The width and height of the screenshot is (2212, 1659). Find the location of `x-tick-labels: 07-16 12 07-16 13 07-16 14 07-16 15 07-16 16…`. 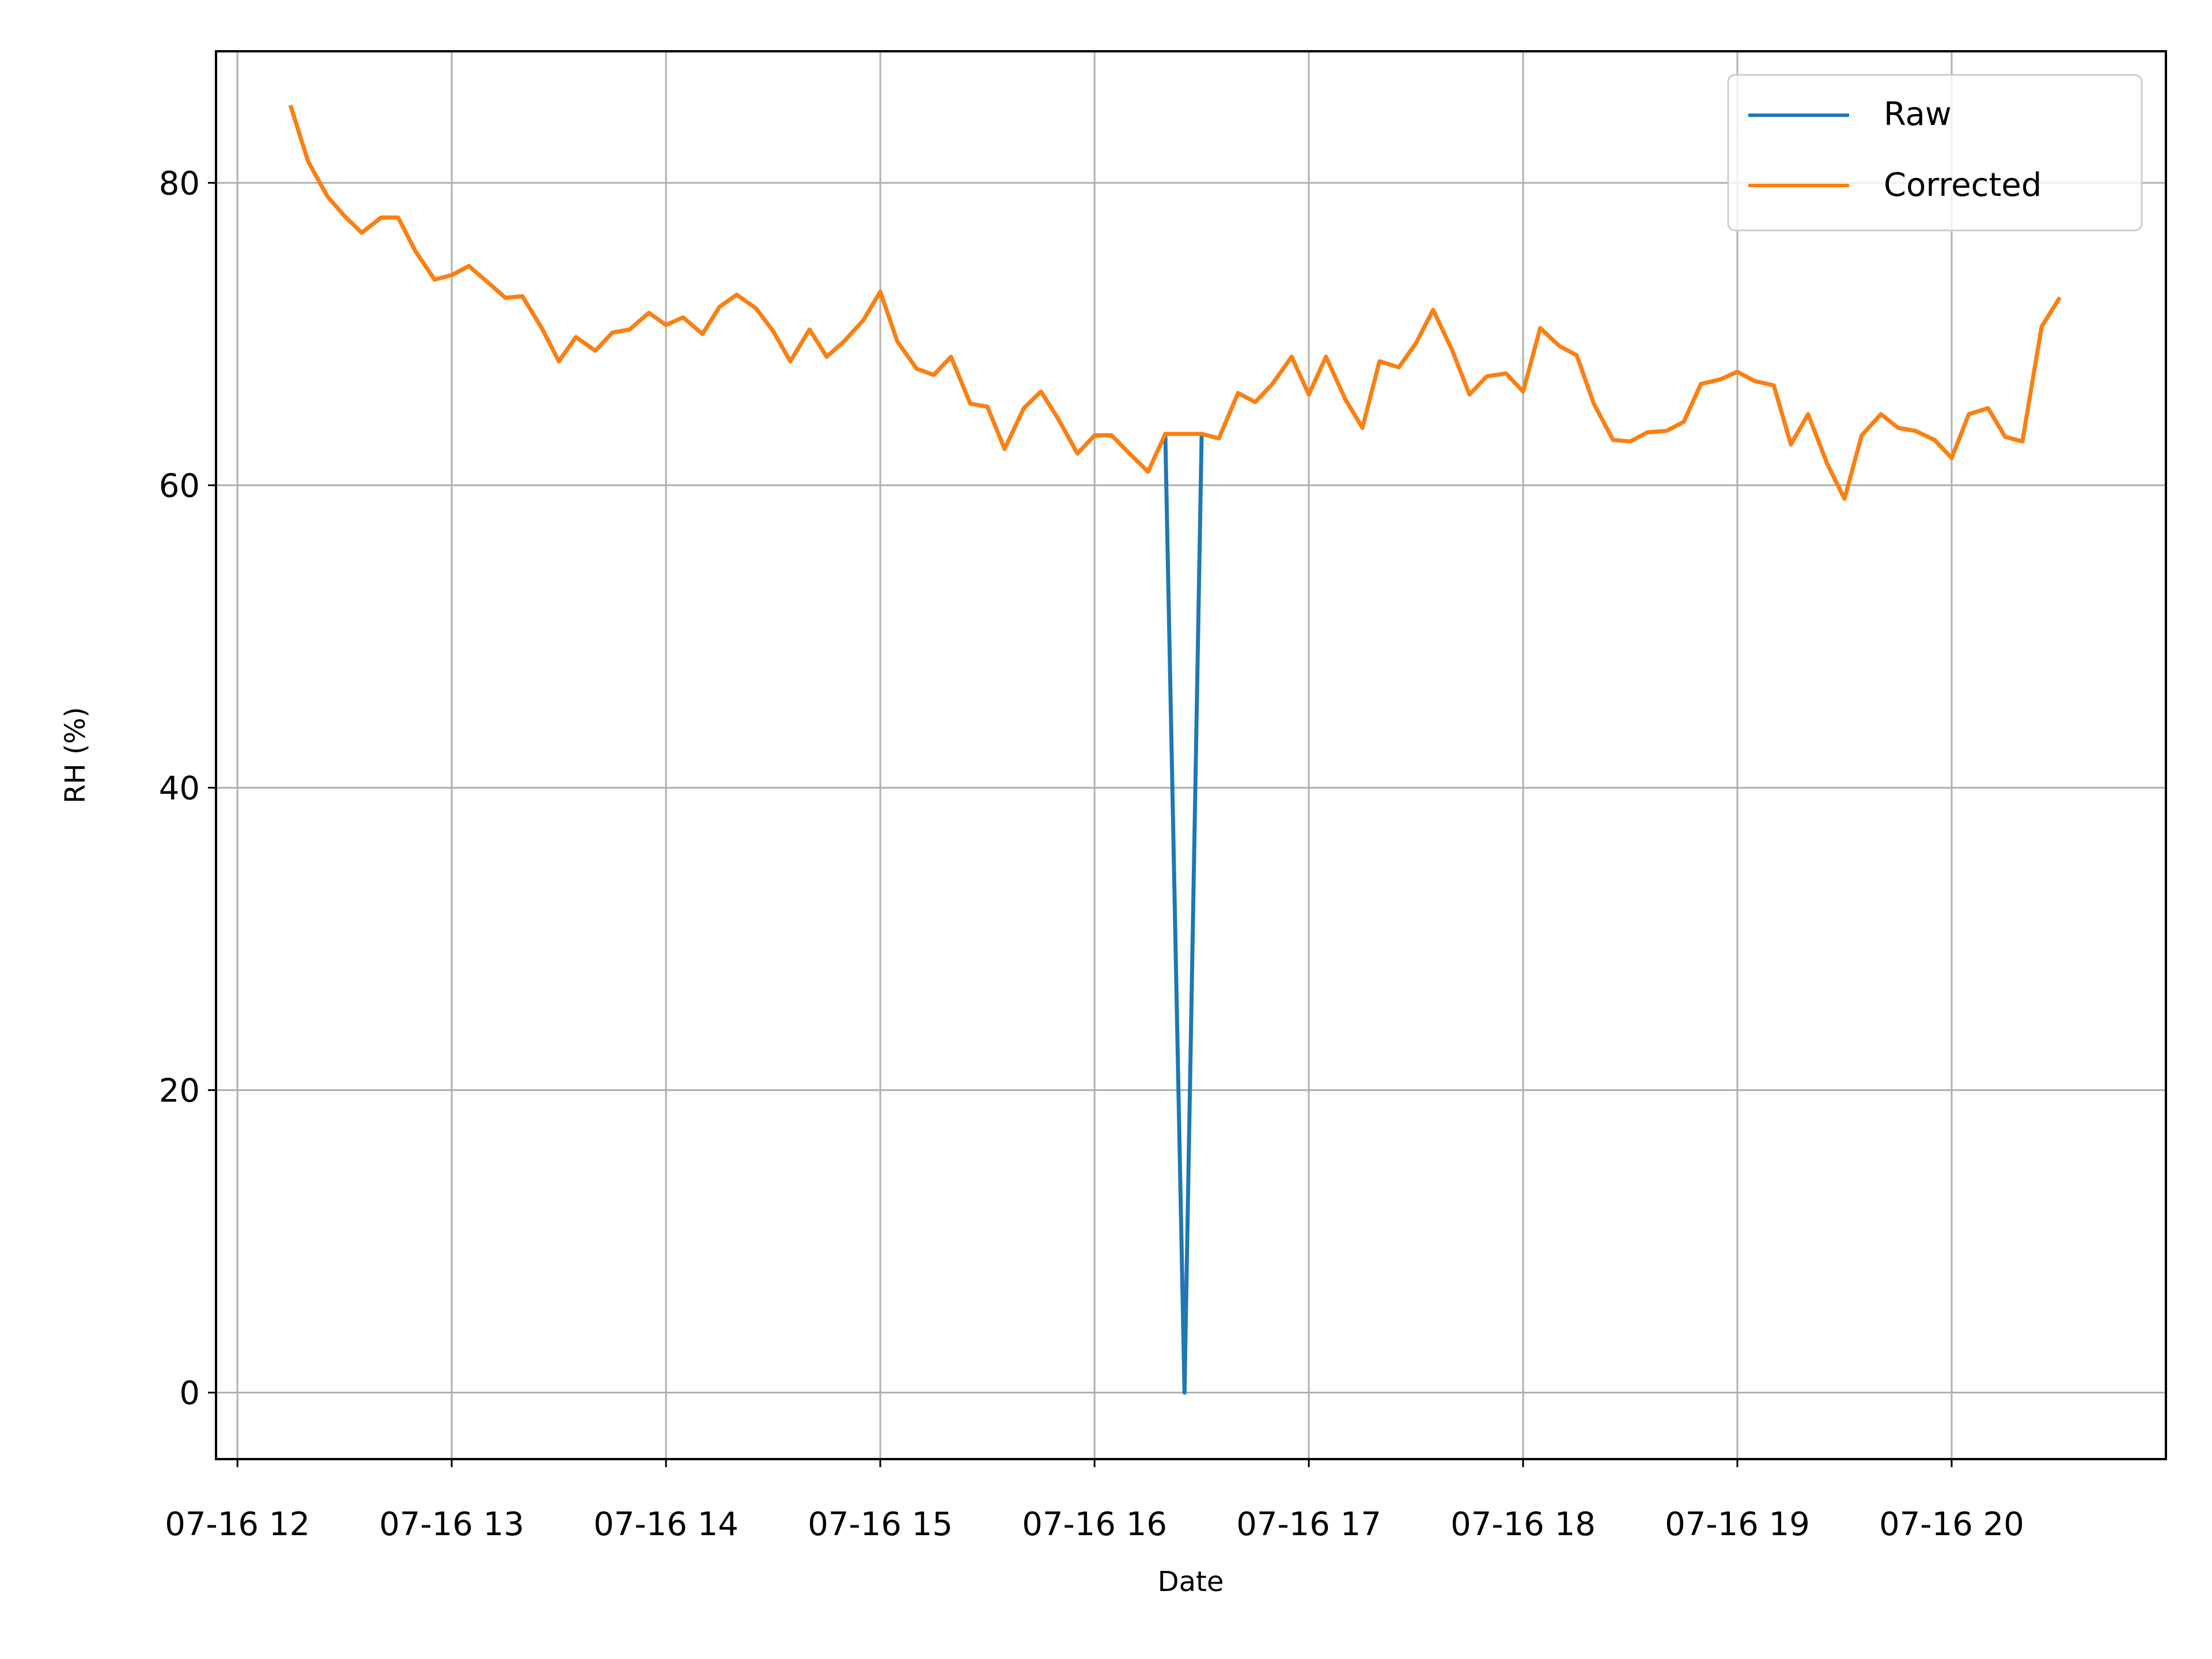

x-tick-labels: 07-16 12 07-16 13 07-16 14 07-16 15 07-16 16… is located at coordinates (1094, 1524).